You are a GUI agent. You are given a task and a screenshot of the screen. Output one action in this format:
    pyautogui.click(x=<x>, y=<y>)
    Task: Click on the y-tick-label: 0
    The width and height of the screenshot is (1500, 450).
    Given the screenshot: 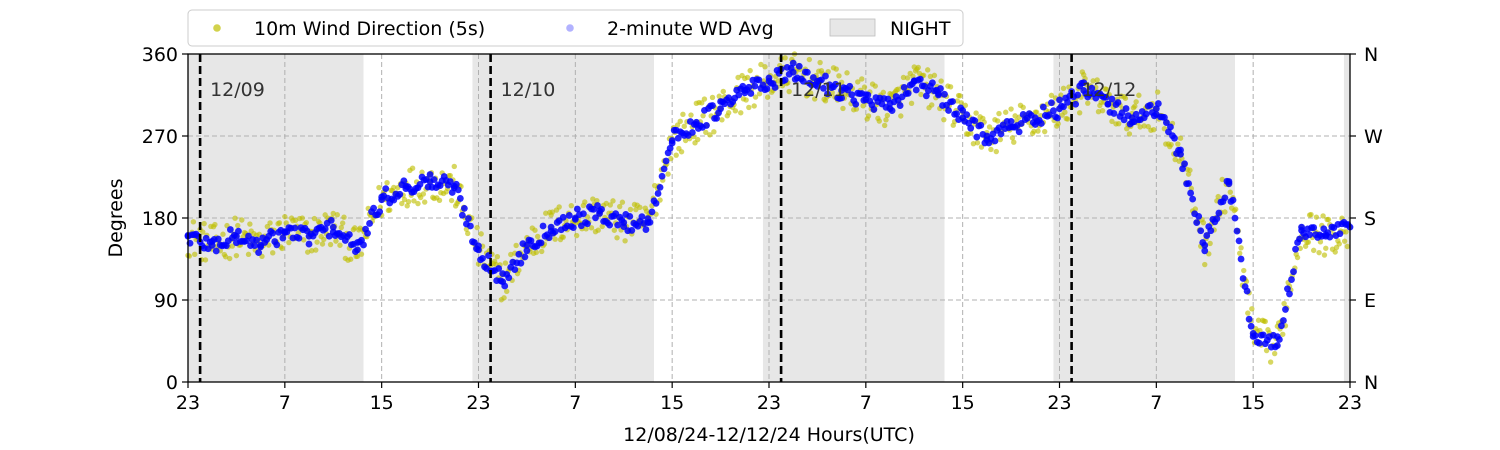 What is the action you would take?
    pyautogui.click(x=172, y=383)
    